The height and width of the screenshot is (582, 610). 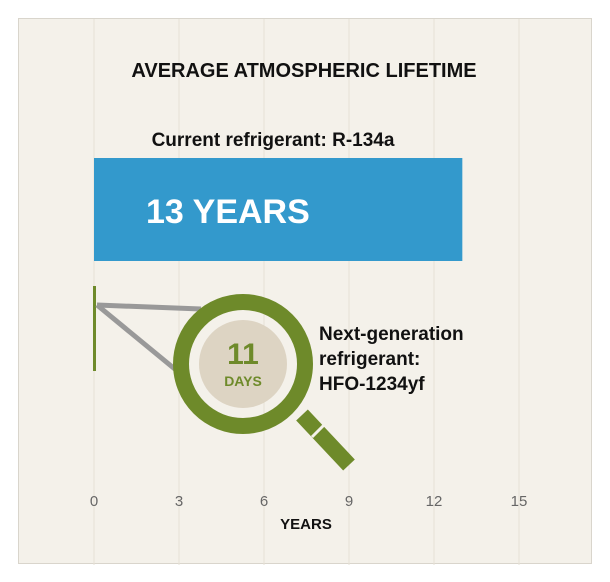 I want to click on magnifier-icon, so click(x=264, y=382).